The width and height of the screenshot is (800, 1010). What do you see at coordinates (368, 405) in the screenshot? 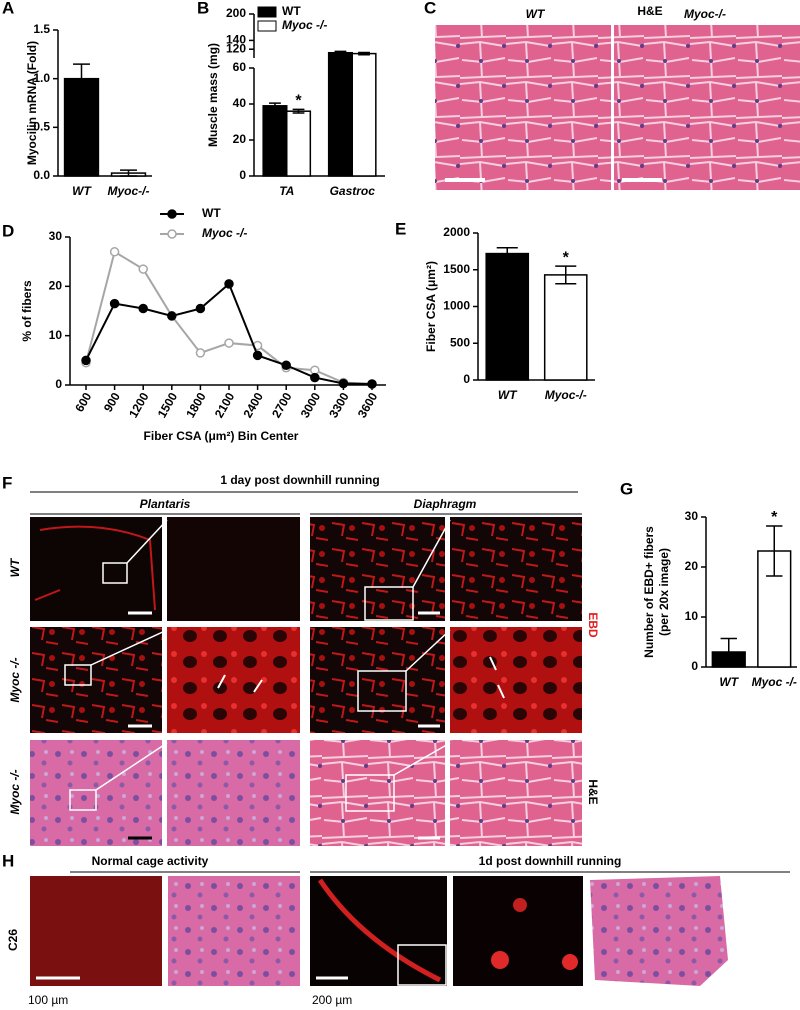
I see `x-tick-label: 3600` at bounding box center [368, 405].